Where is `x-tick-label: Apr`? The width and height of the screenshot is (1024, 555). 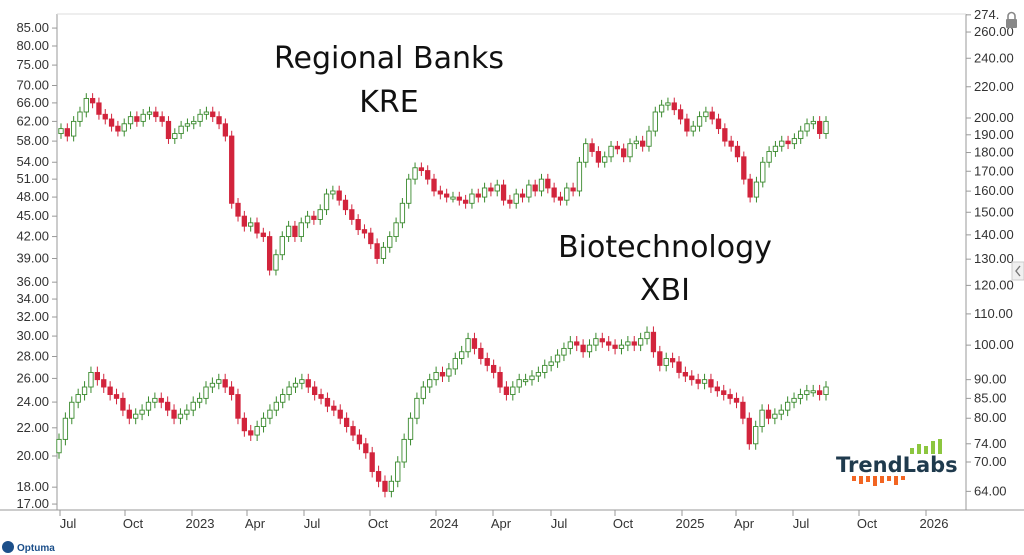 x-tick-label: Apr is located at coordinates (255, 523).